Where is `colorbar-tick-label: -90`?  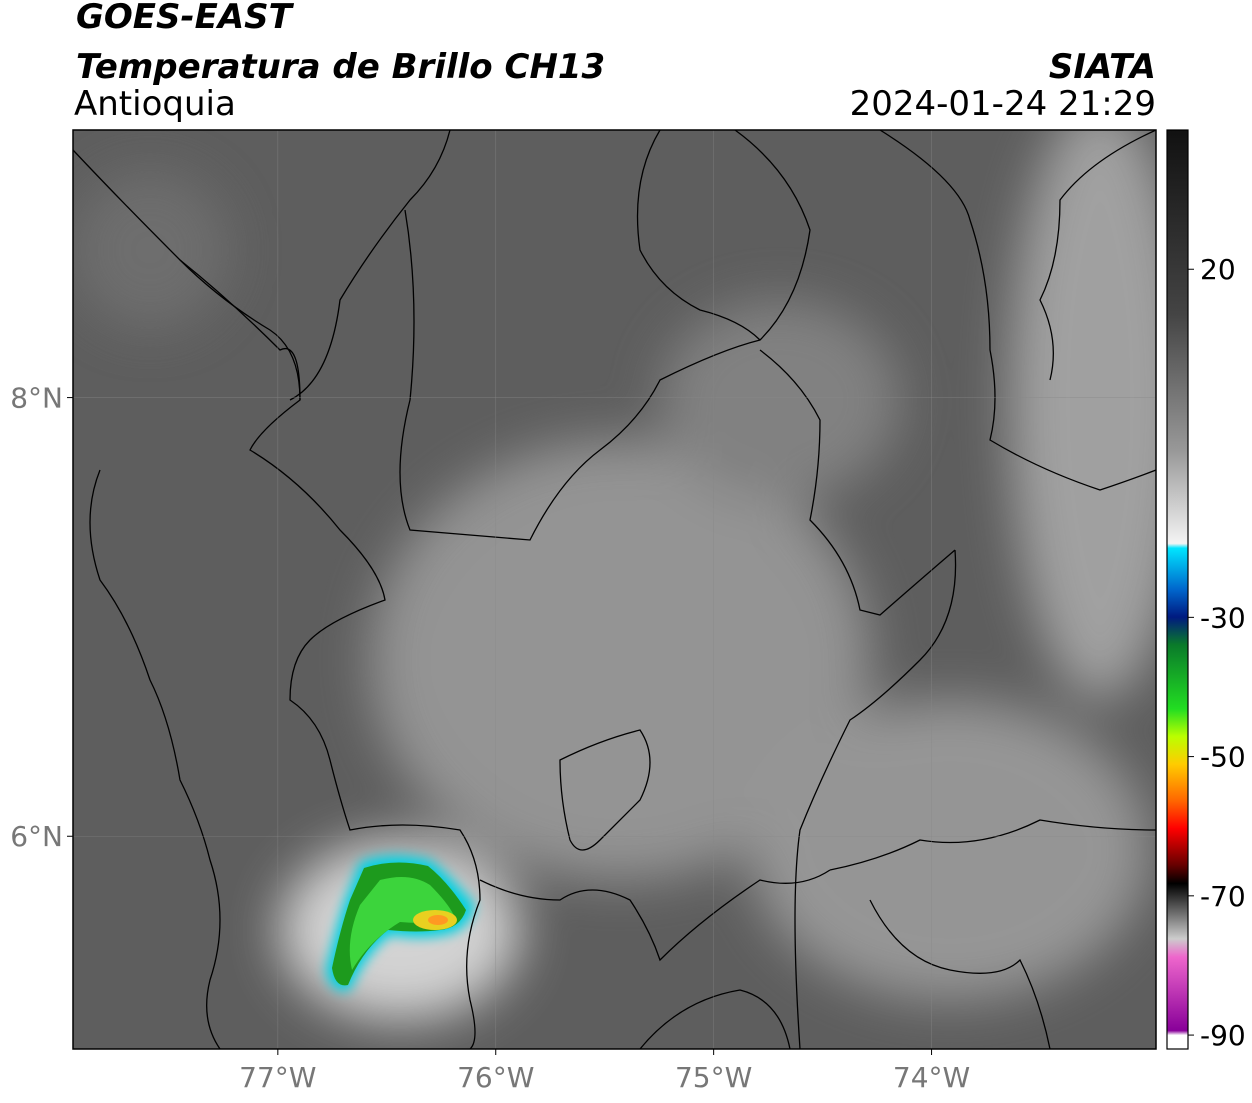
colorbar-tick-label: -90 is located at coordinates (1223, 1035).